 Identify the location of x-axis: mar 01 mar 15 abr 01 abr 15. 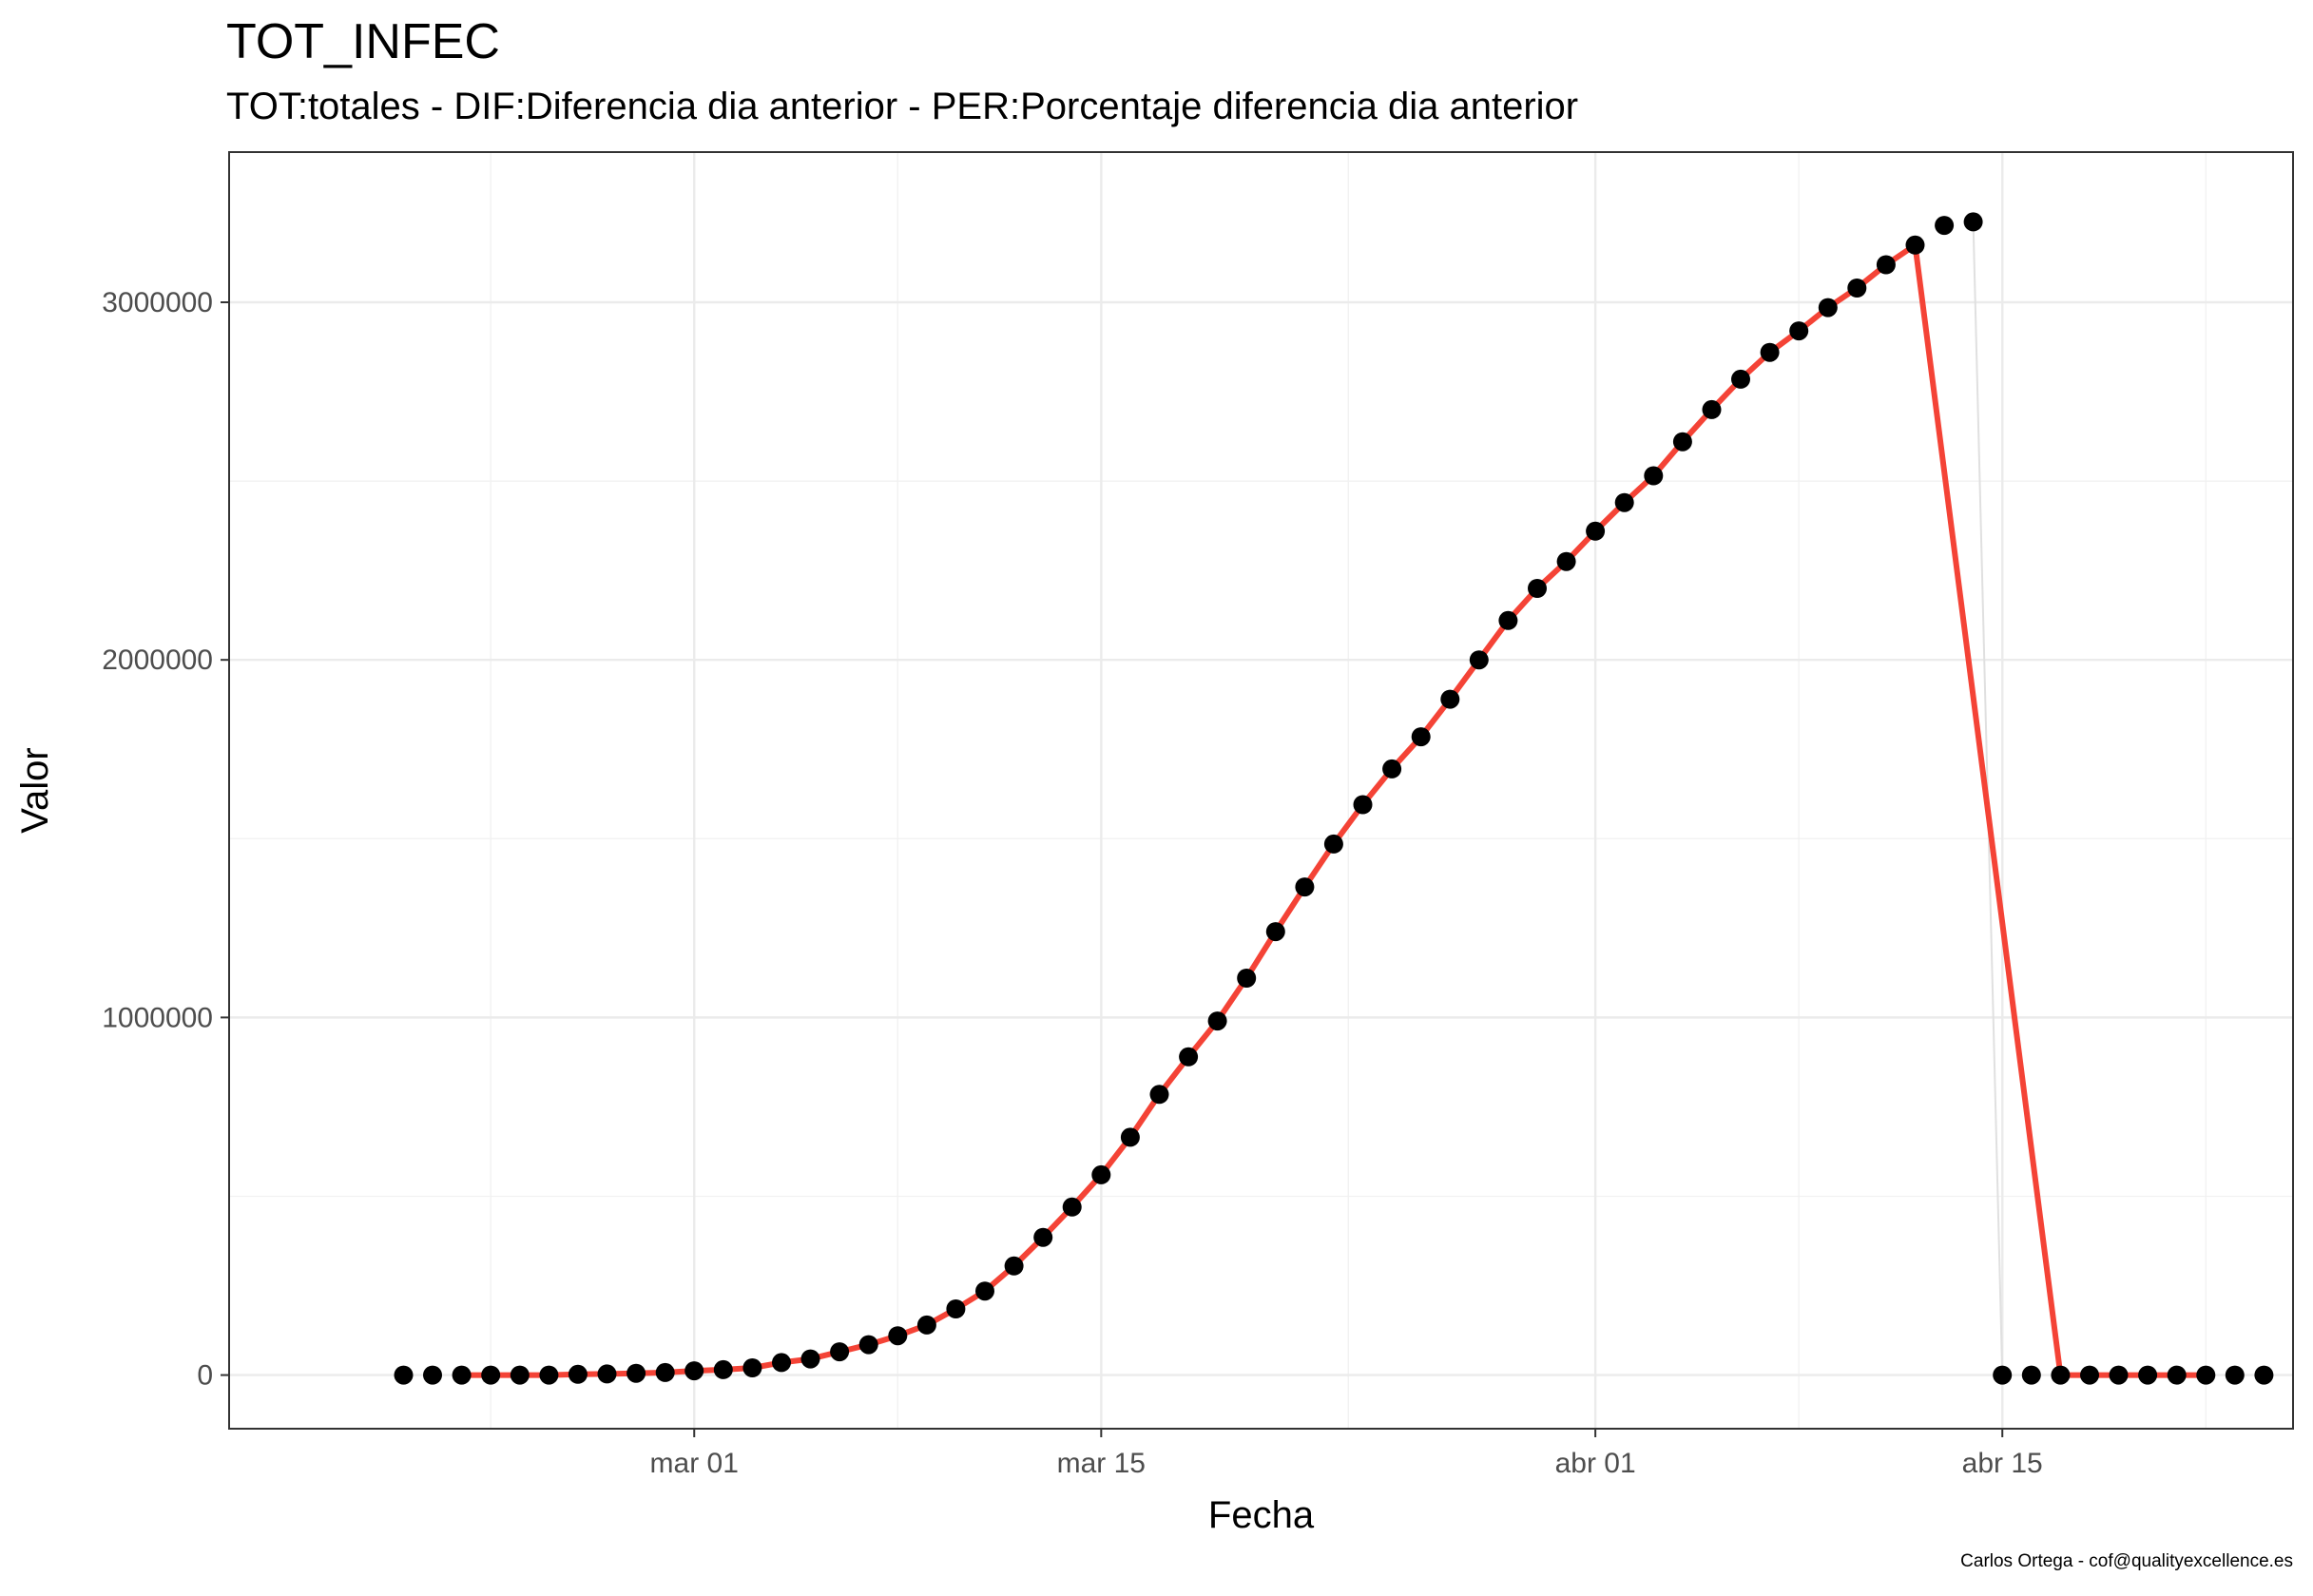
(1346, 1454).